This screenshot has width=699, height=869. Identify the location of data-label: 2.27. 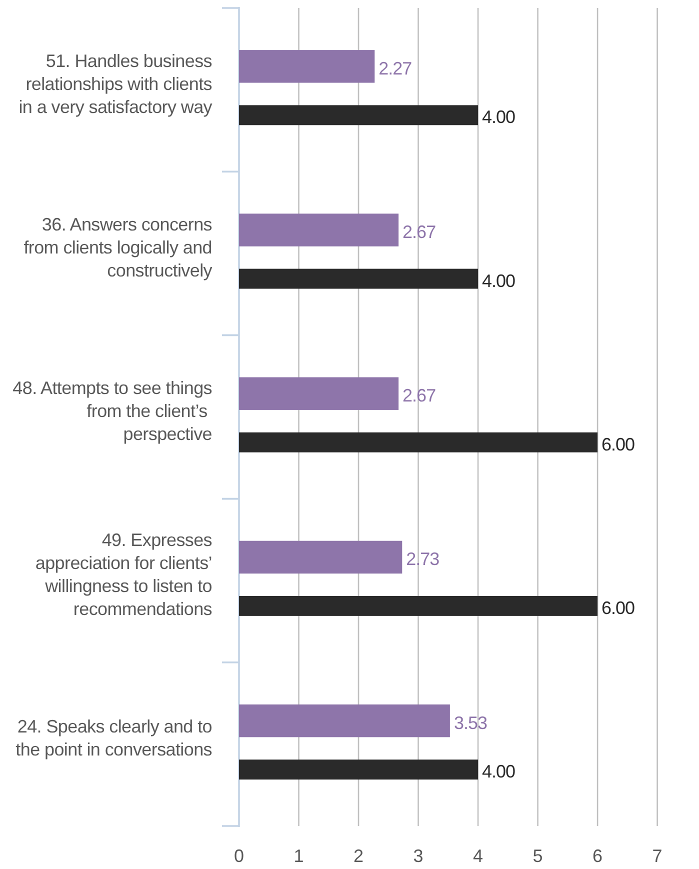
(395, 68).